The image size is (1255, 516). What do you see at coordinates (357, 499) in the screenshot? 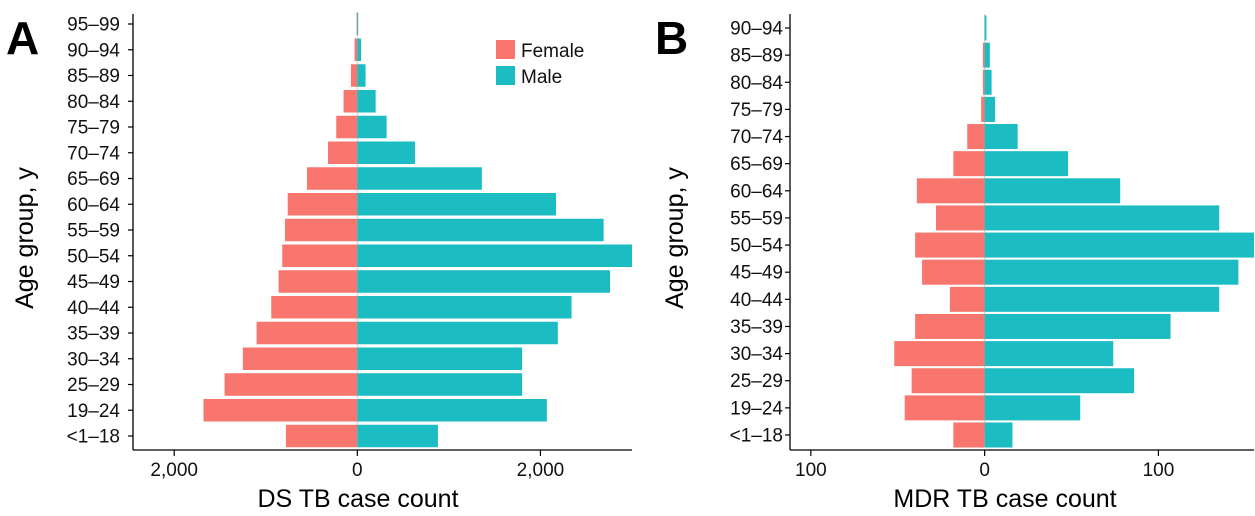
I see `panel-a-x-axis-title: DS TB case count` at bounding box center [357, 499].